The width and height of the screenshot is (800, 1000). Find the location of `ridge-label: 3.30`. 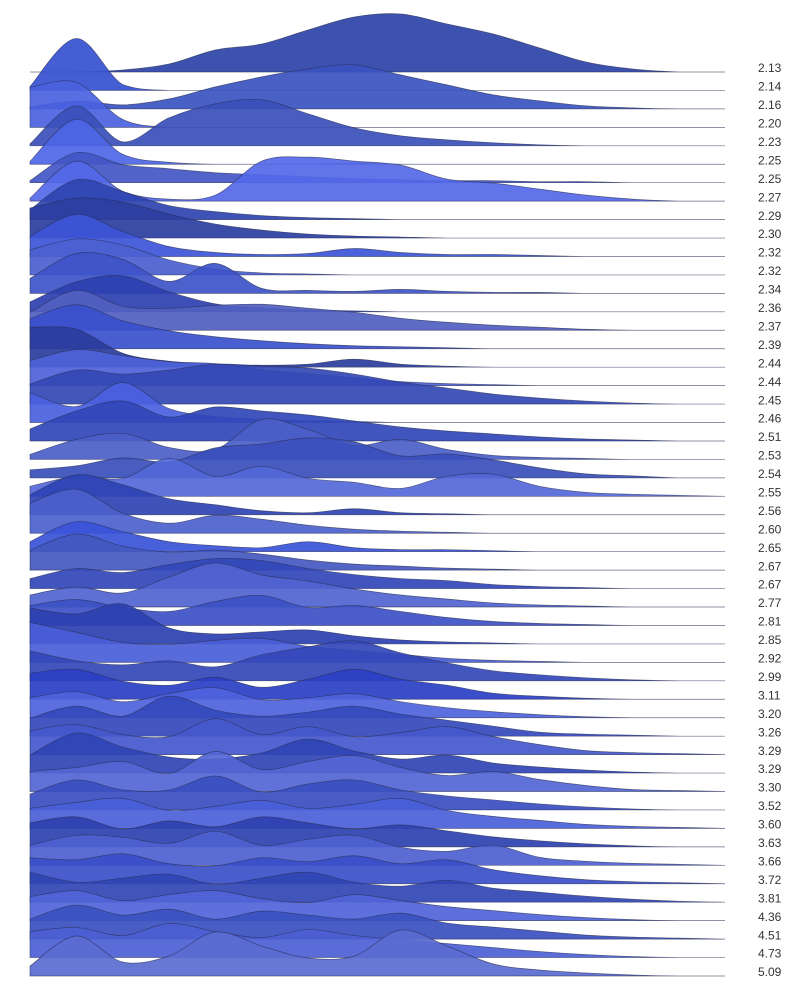

ridge-label: 3.30 is located at coordinates (770, 788).